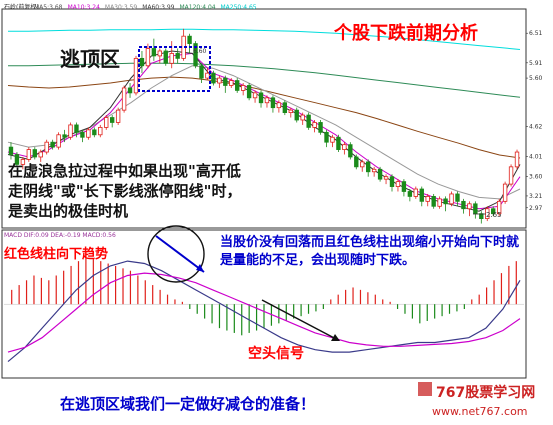 This screenshot has height=425, width=553. I want to click on price-axis: 6.51 5.91 5.60 4.62 4.01 3.60 3.21 2.97, so click(534, 121).